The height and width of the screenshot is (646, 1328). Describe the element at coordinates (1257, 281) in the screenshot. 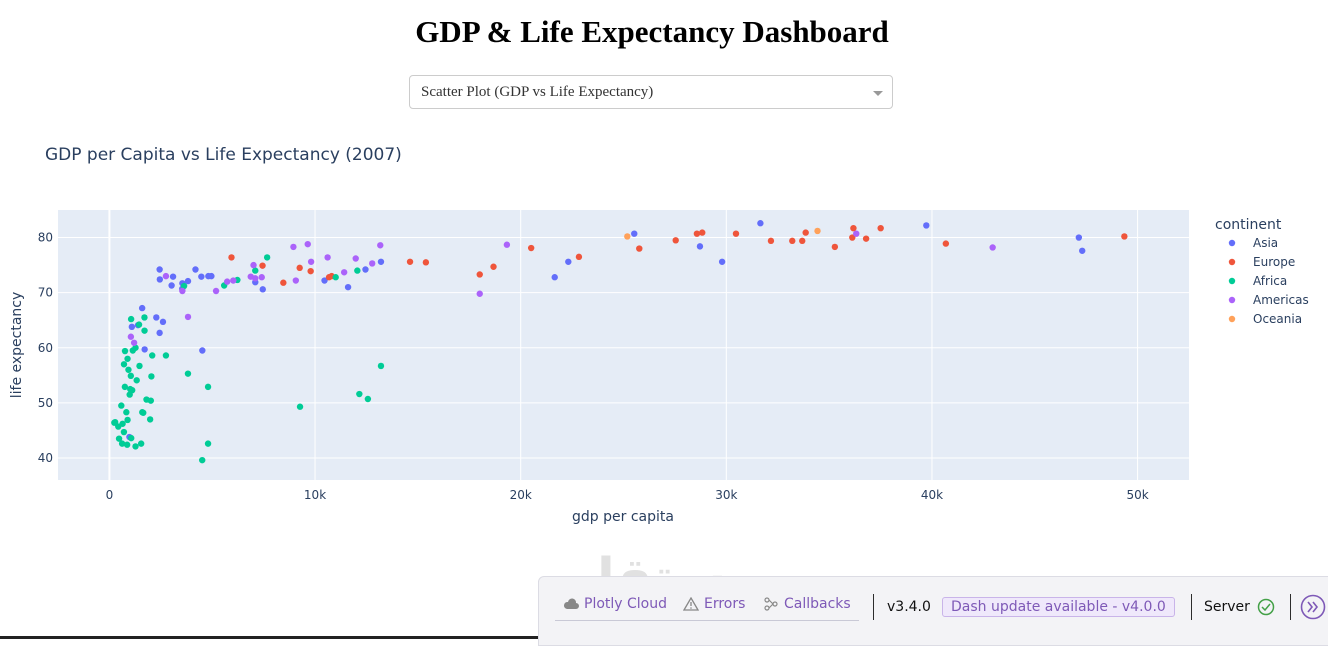

I see `legend-item-africa: Africa` at that location.